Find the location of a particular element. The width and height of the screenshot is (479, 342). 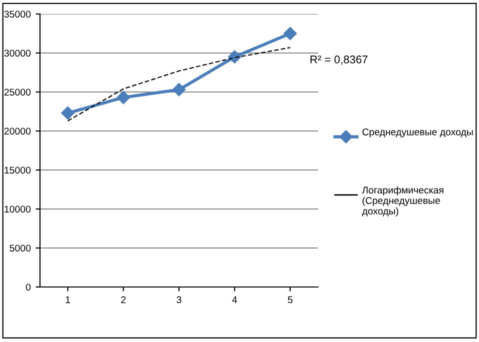

y-tick-label: 30000 is located at coordinates (17, 53).